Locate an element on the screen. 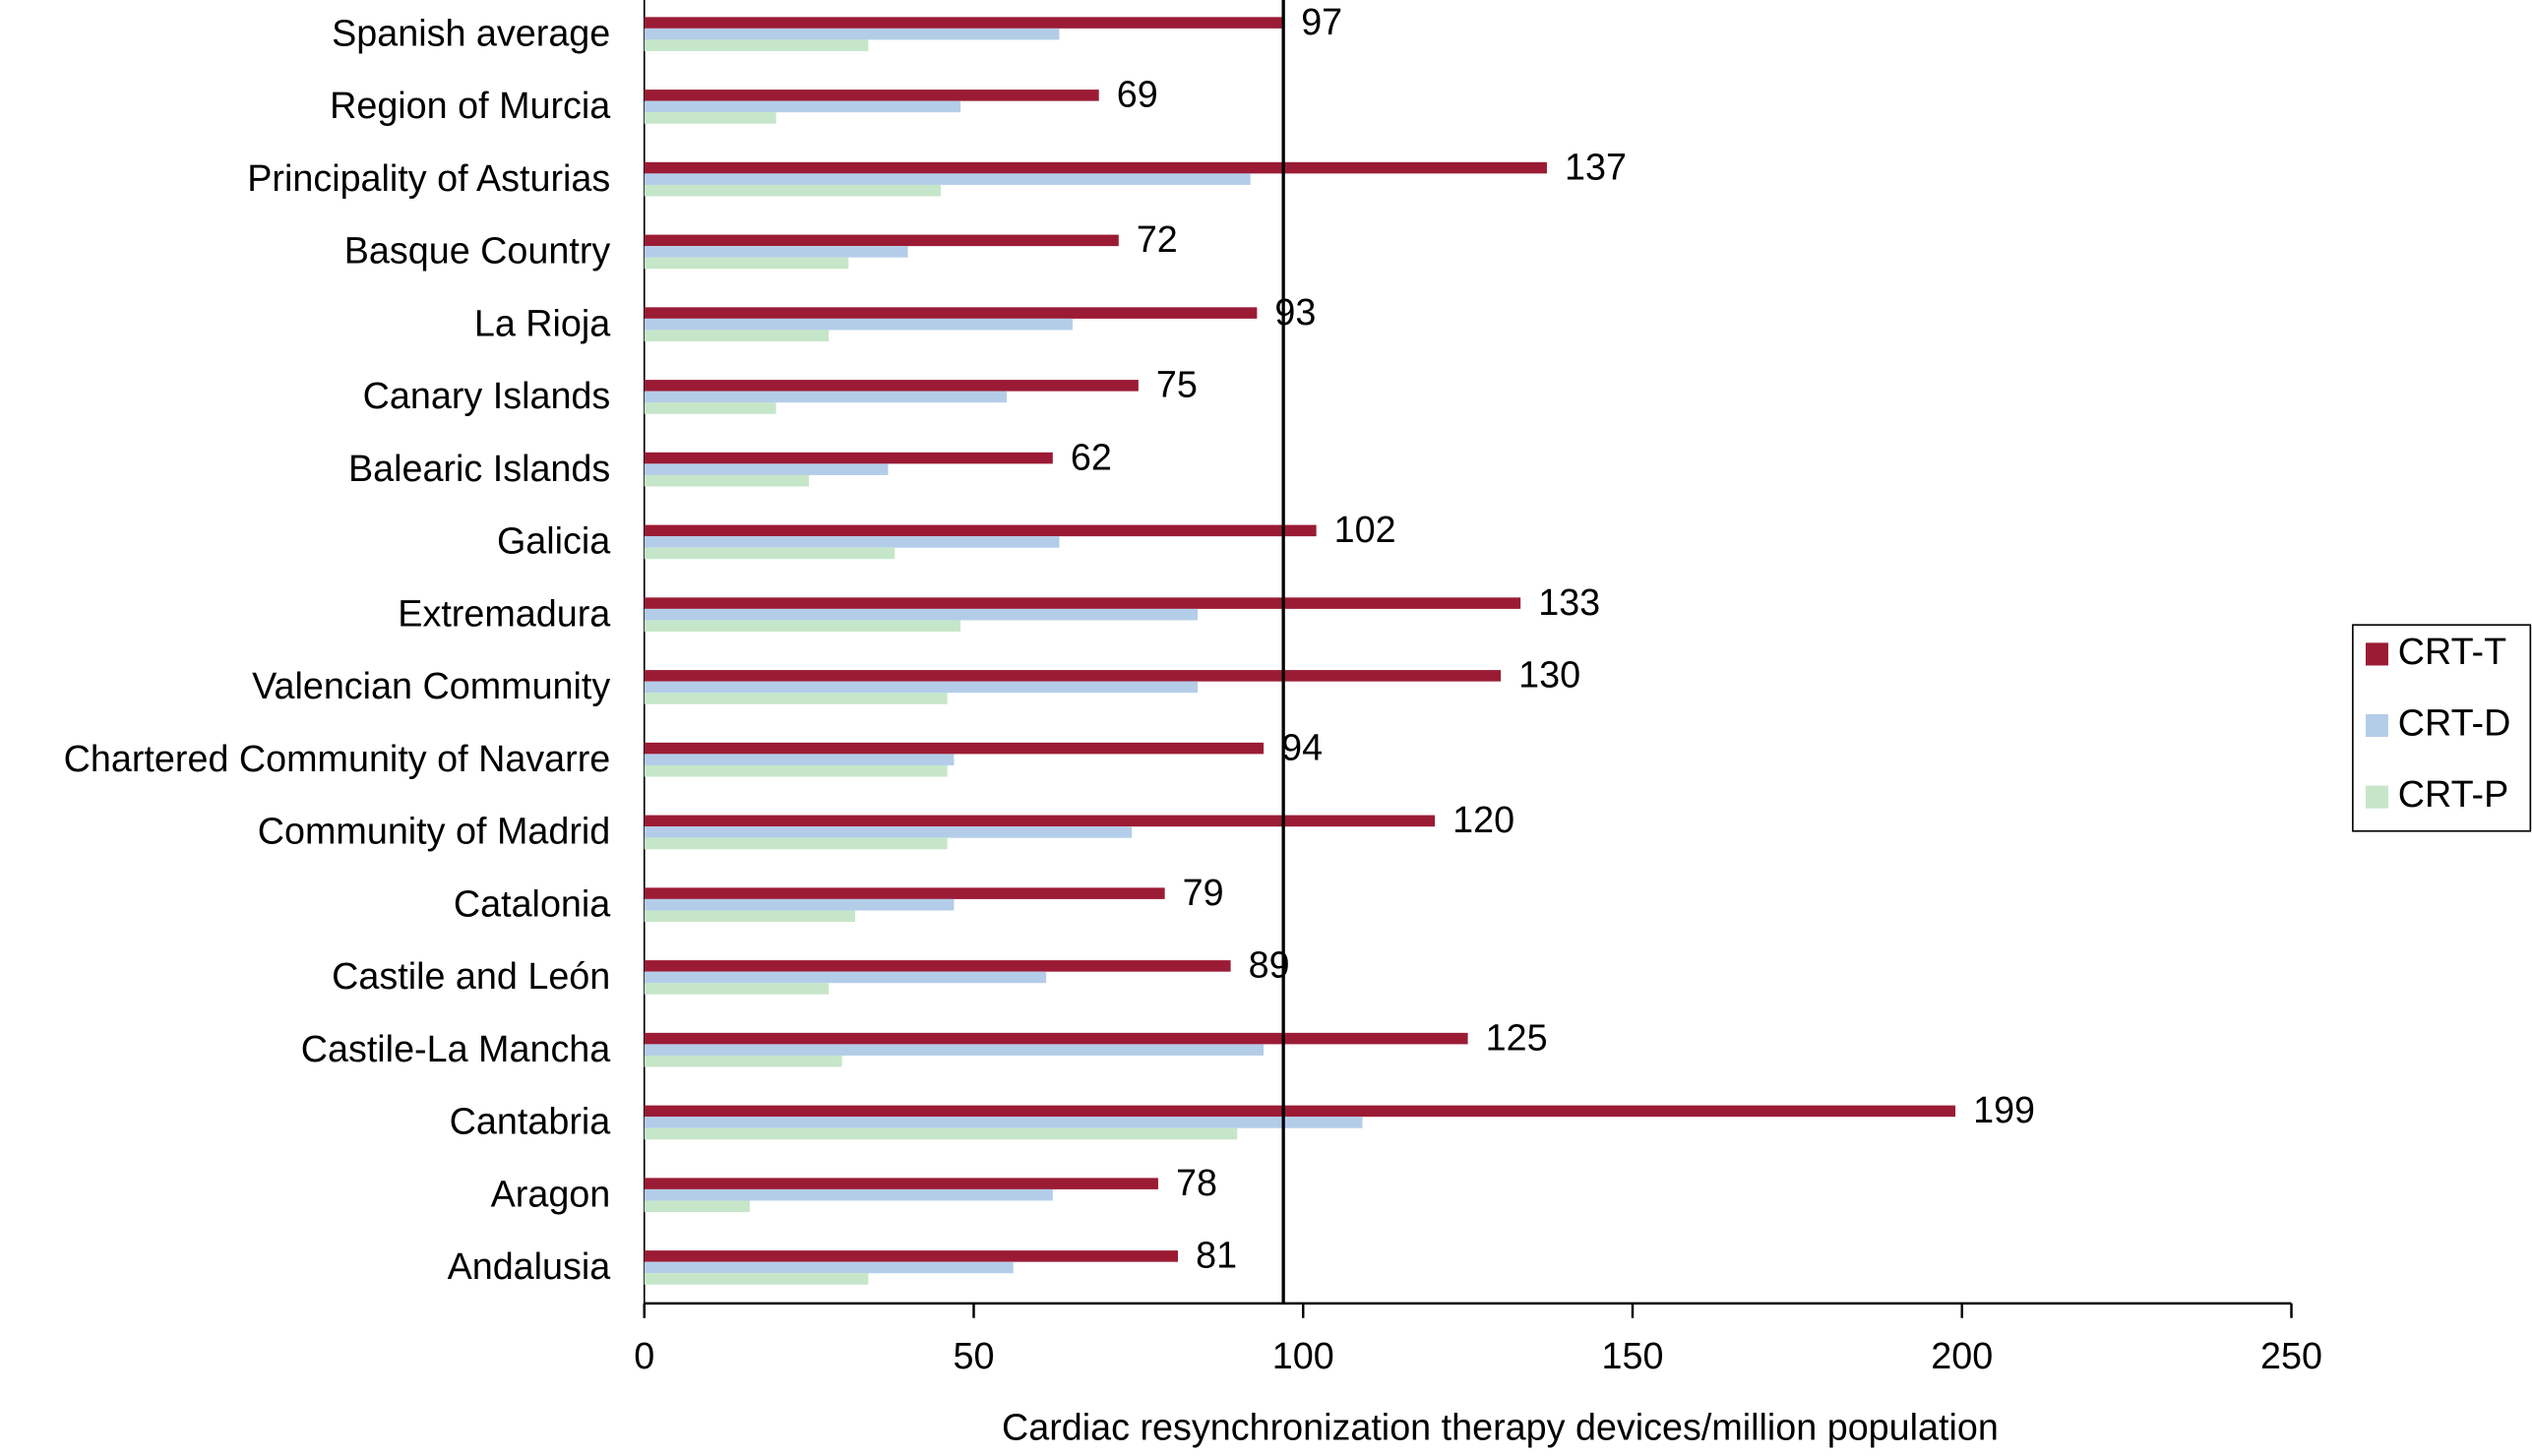  data-label: 79 is located at coordinates (1204, 893).